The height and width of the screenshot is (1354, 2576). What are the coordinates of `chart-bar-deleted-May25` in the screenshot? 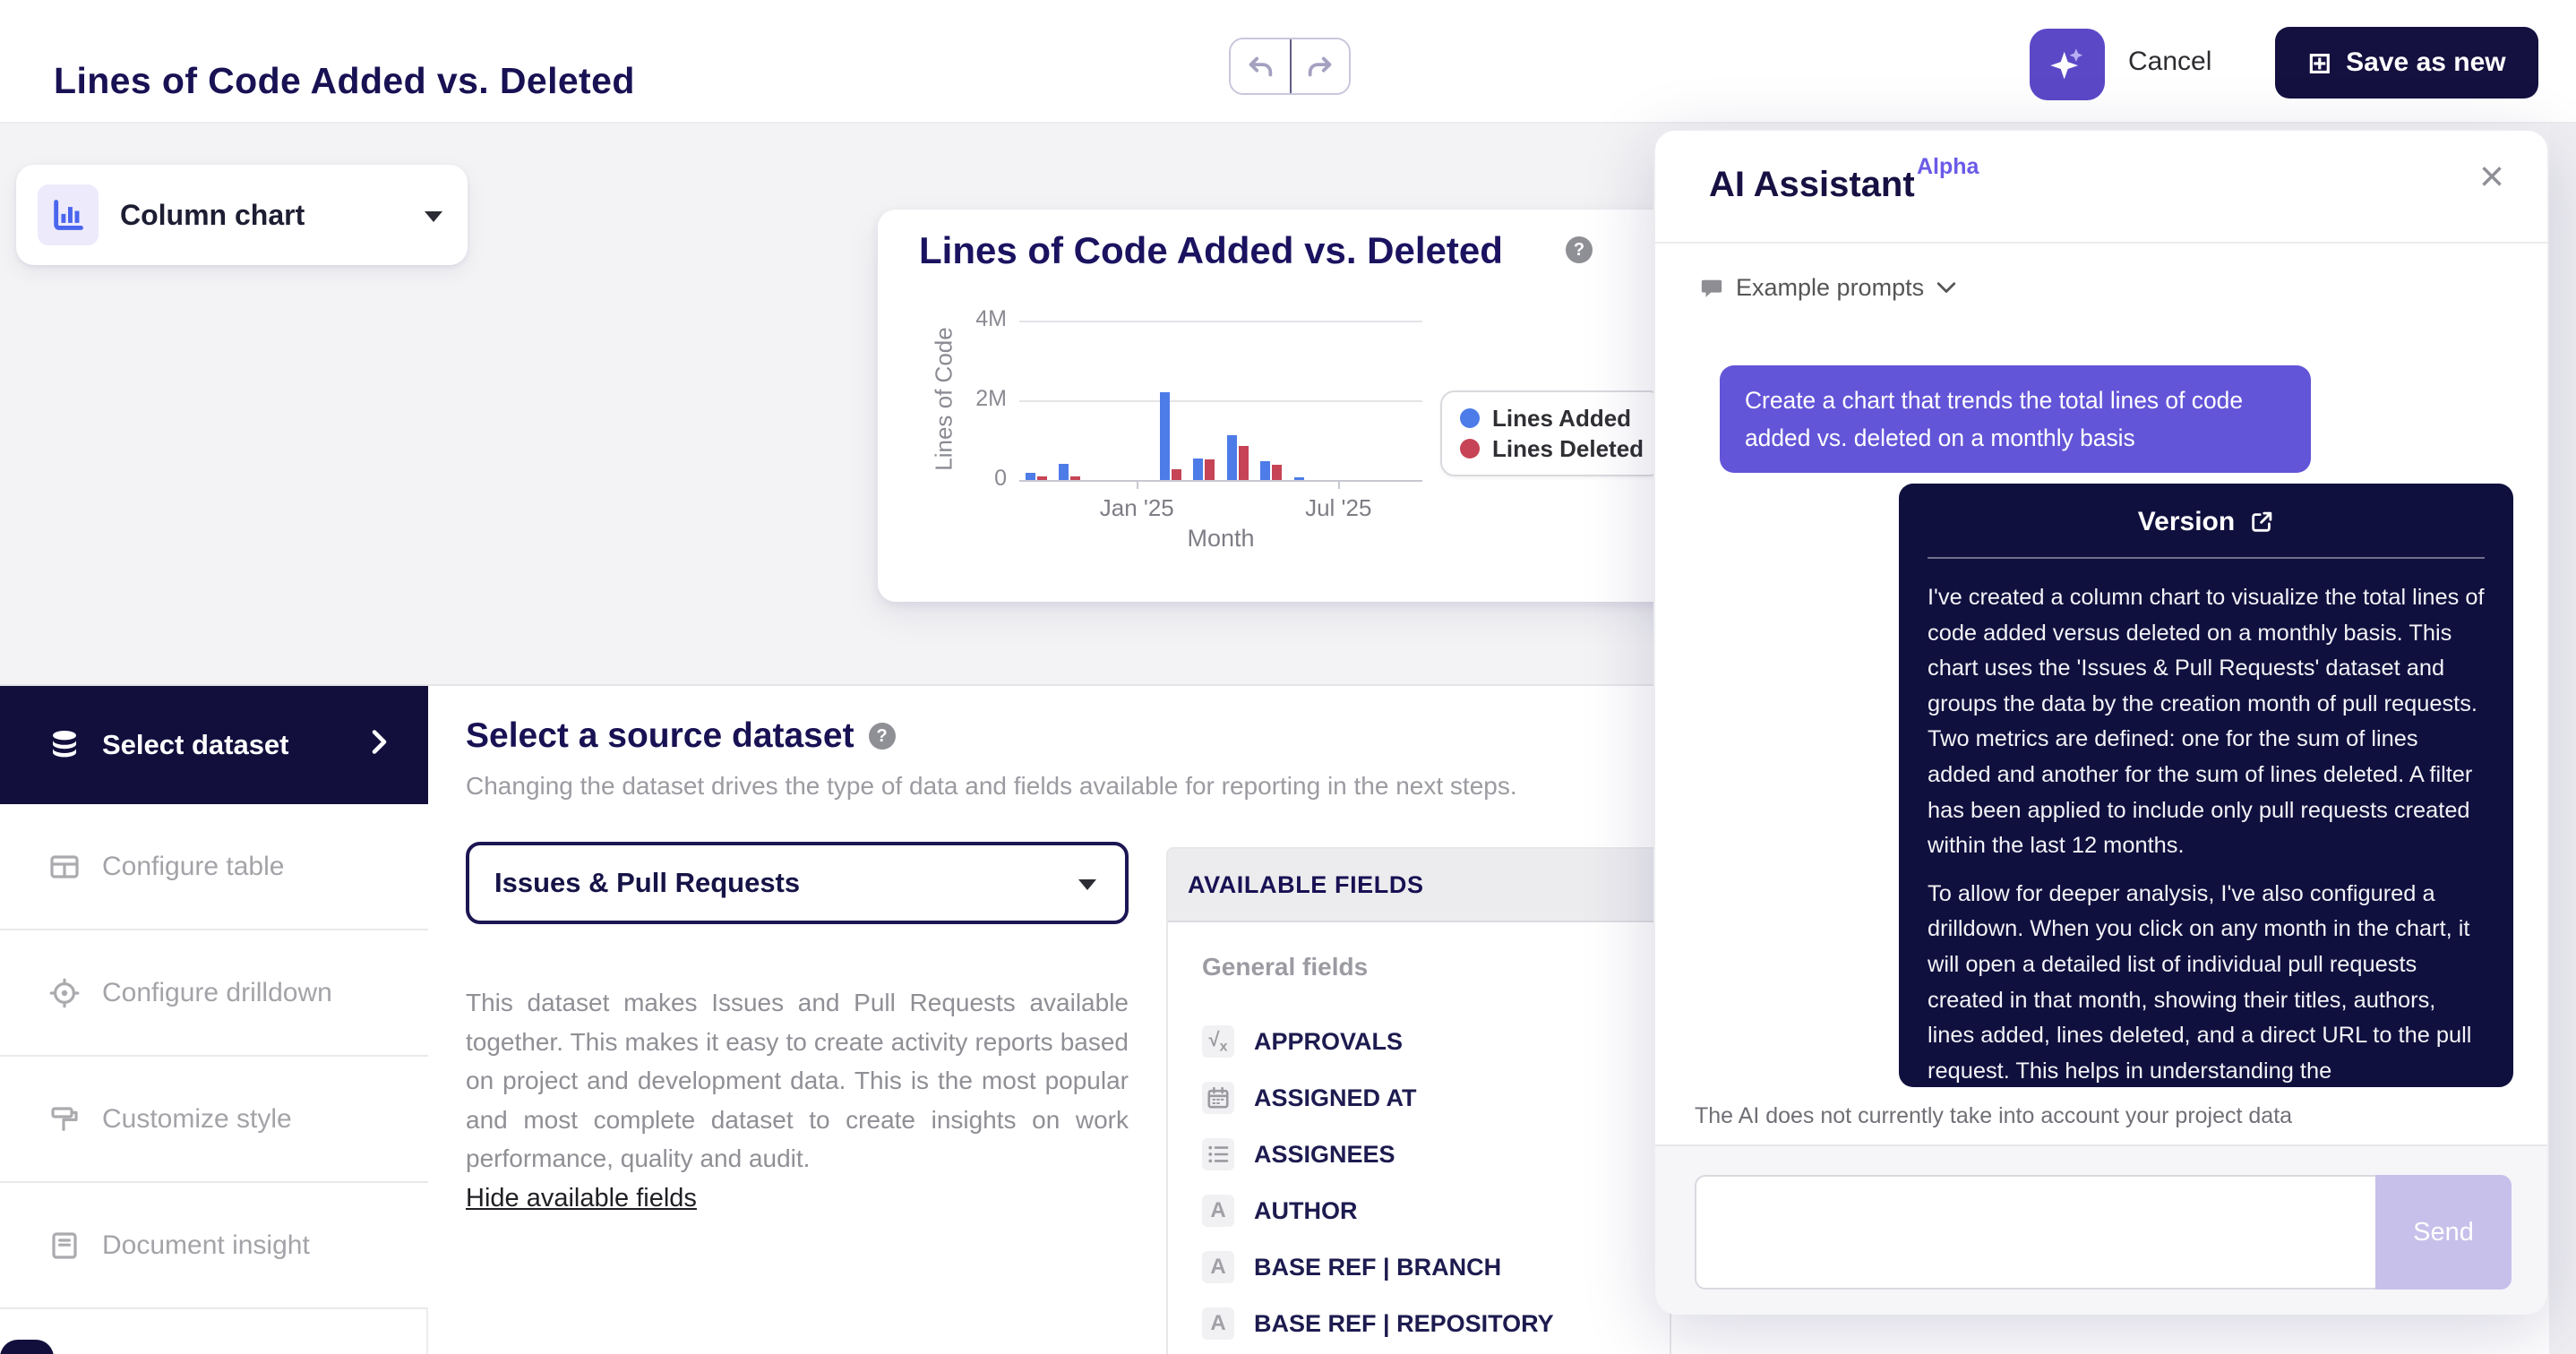 It's located at (1277, 472).